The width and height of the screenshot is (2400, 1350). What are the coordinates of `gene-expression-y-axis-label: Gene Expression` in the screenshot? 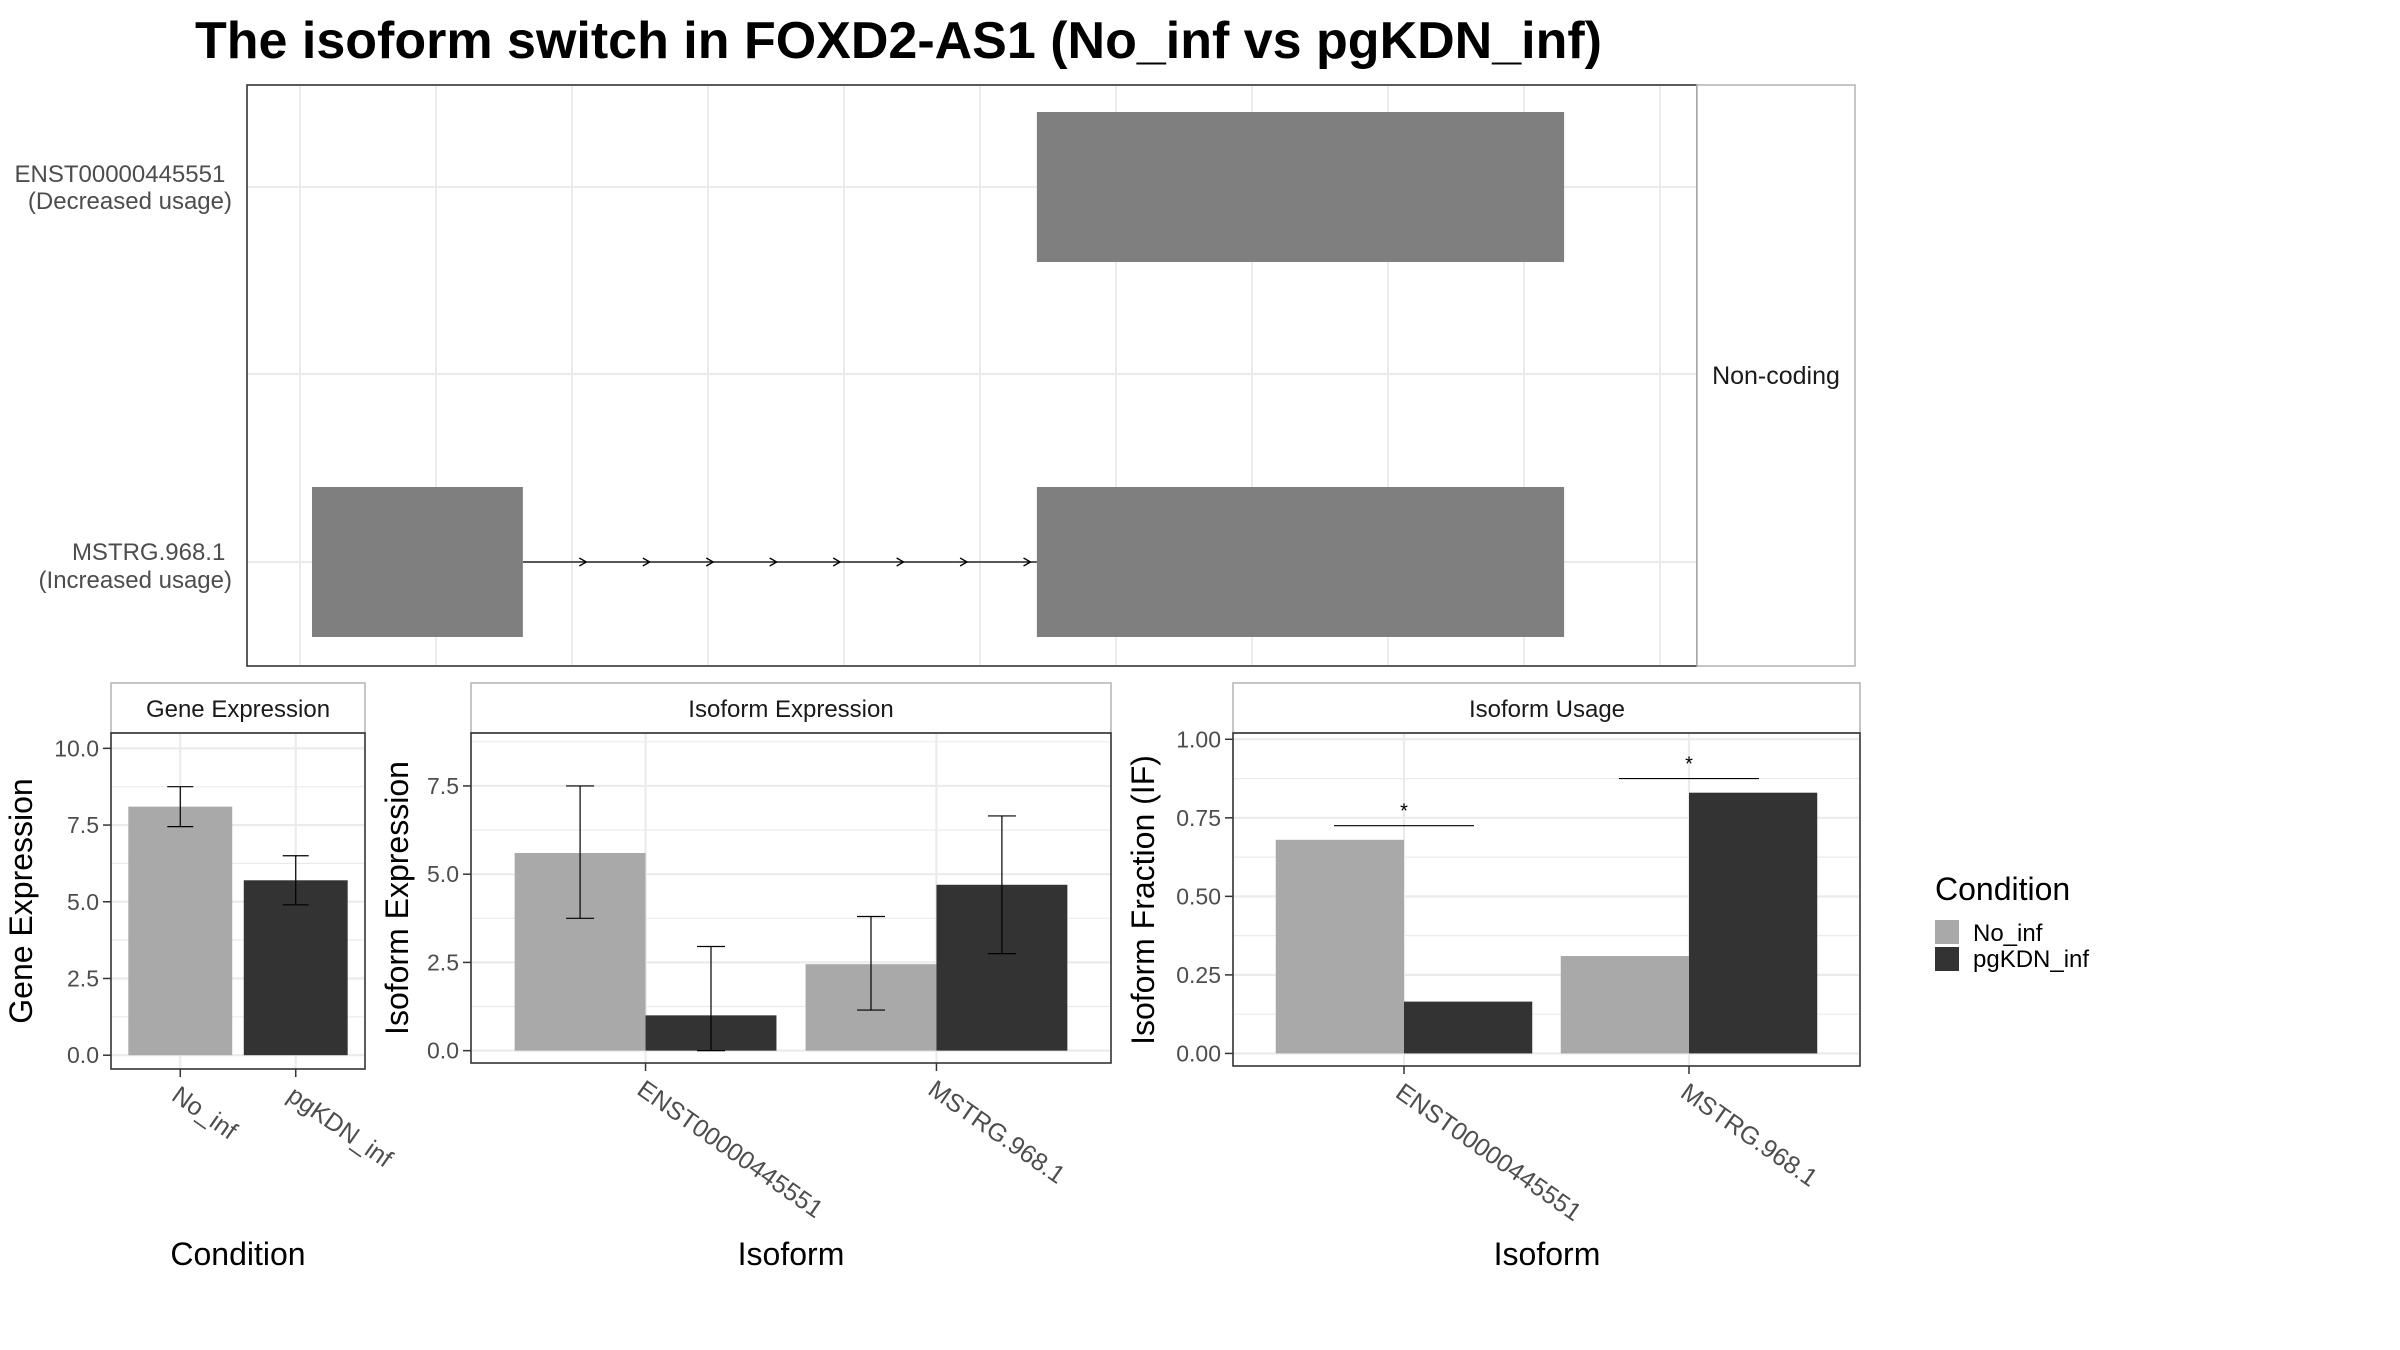 It's located at (21, 900).